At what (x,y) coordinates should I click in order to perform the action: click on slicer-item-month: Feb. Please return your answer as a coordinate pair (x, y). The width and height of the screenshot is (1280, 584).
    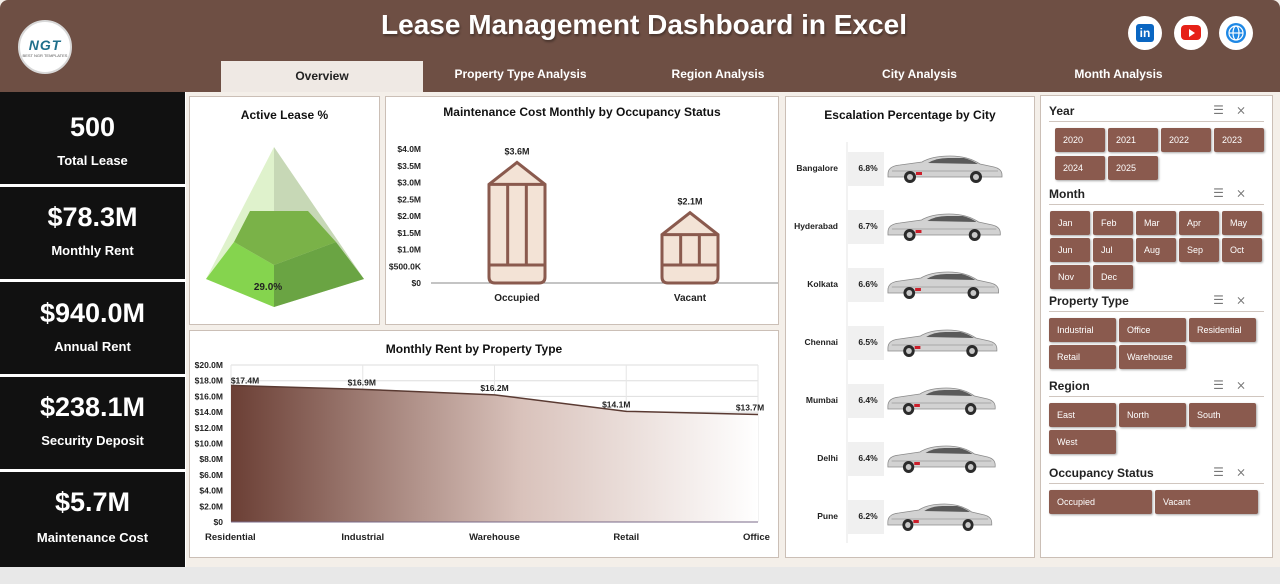
    Looking at the image, I should click on (1113, 223).